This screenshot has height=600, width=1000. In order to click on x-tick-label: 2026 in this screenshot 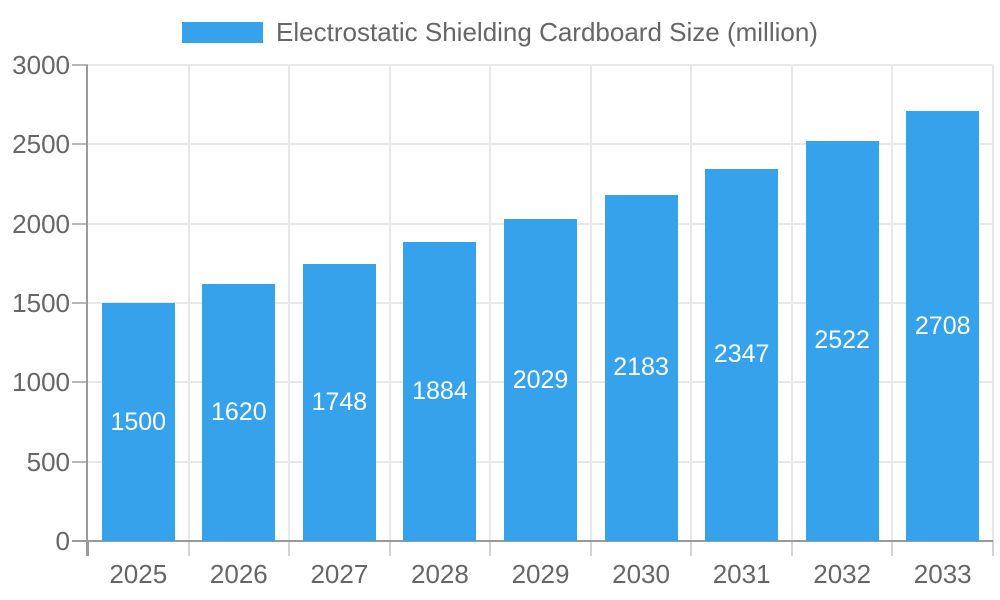, I will do `click(238, 574)`.